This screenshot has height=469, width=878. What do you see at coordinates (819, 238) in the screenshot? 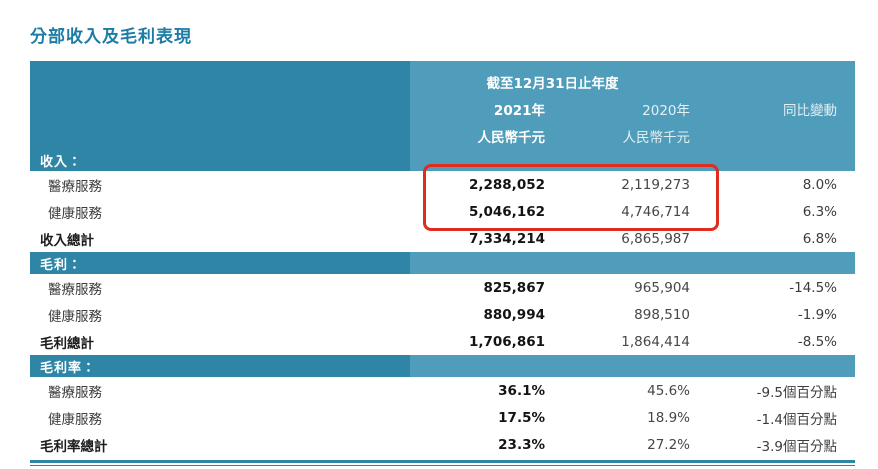
I see `value-change: 6.8%` at bounding box center [819, 238].